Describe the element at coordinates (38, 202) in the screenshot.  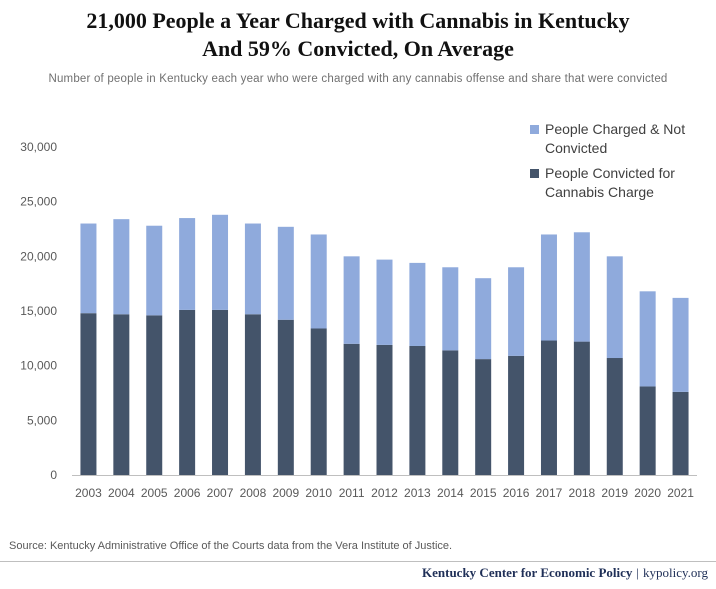
I see `y-tick-label: 25,000` at that location.